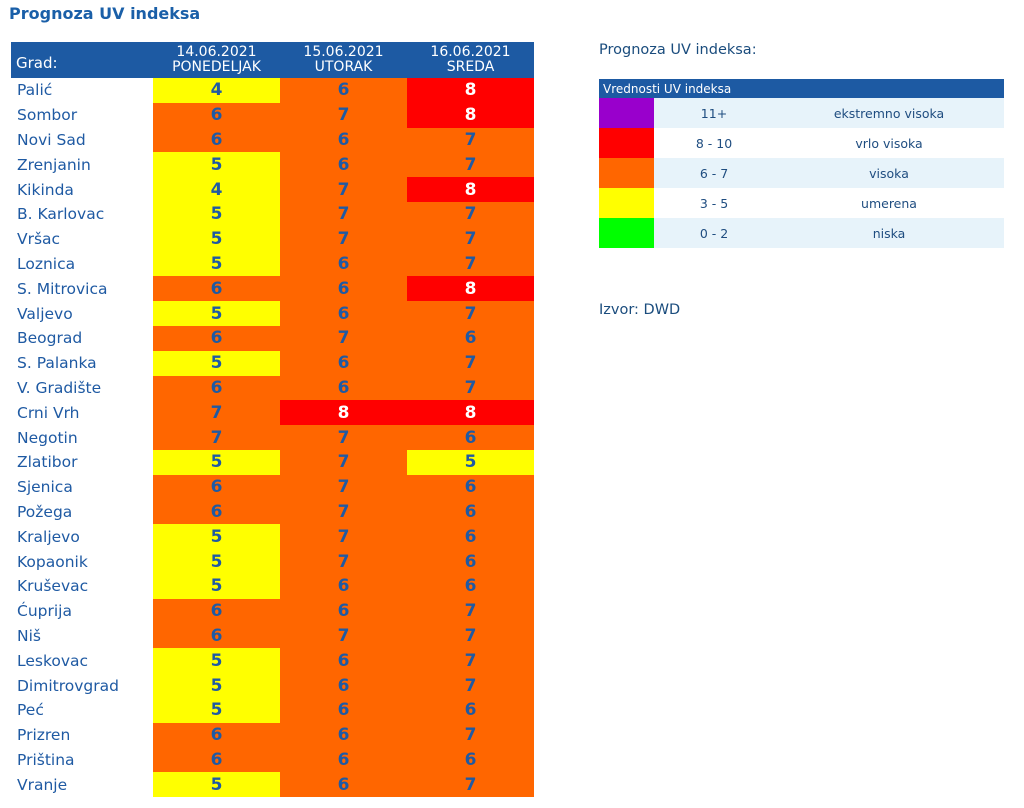 The image size is (1024, 808). I want to click on table-row: Priština 6 6 6, so click(272, 760).